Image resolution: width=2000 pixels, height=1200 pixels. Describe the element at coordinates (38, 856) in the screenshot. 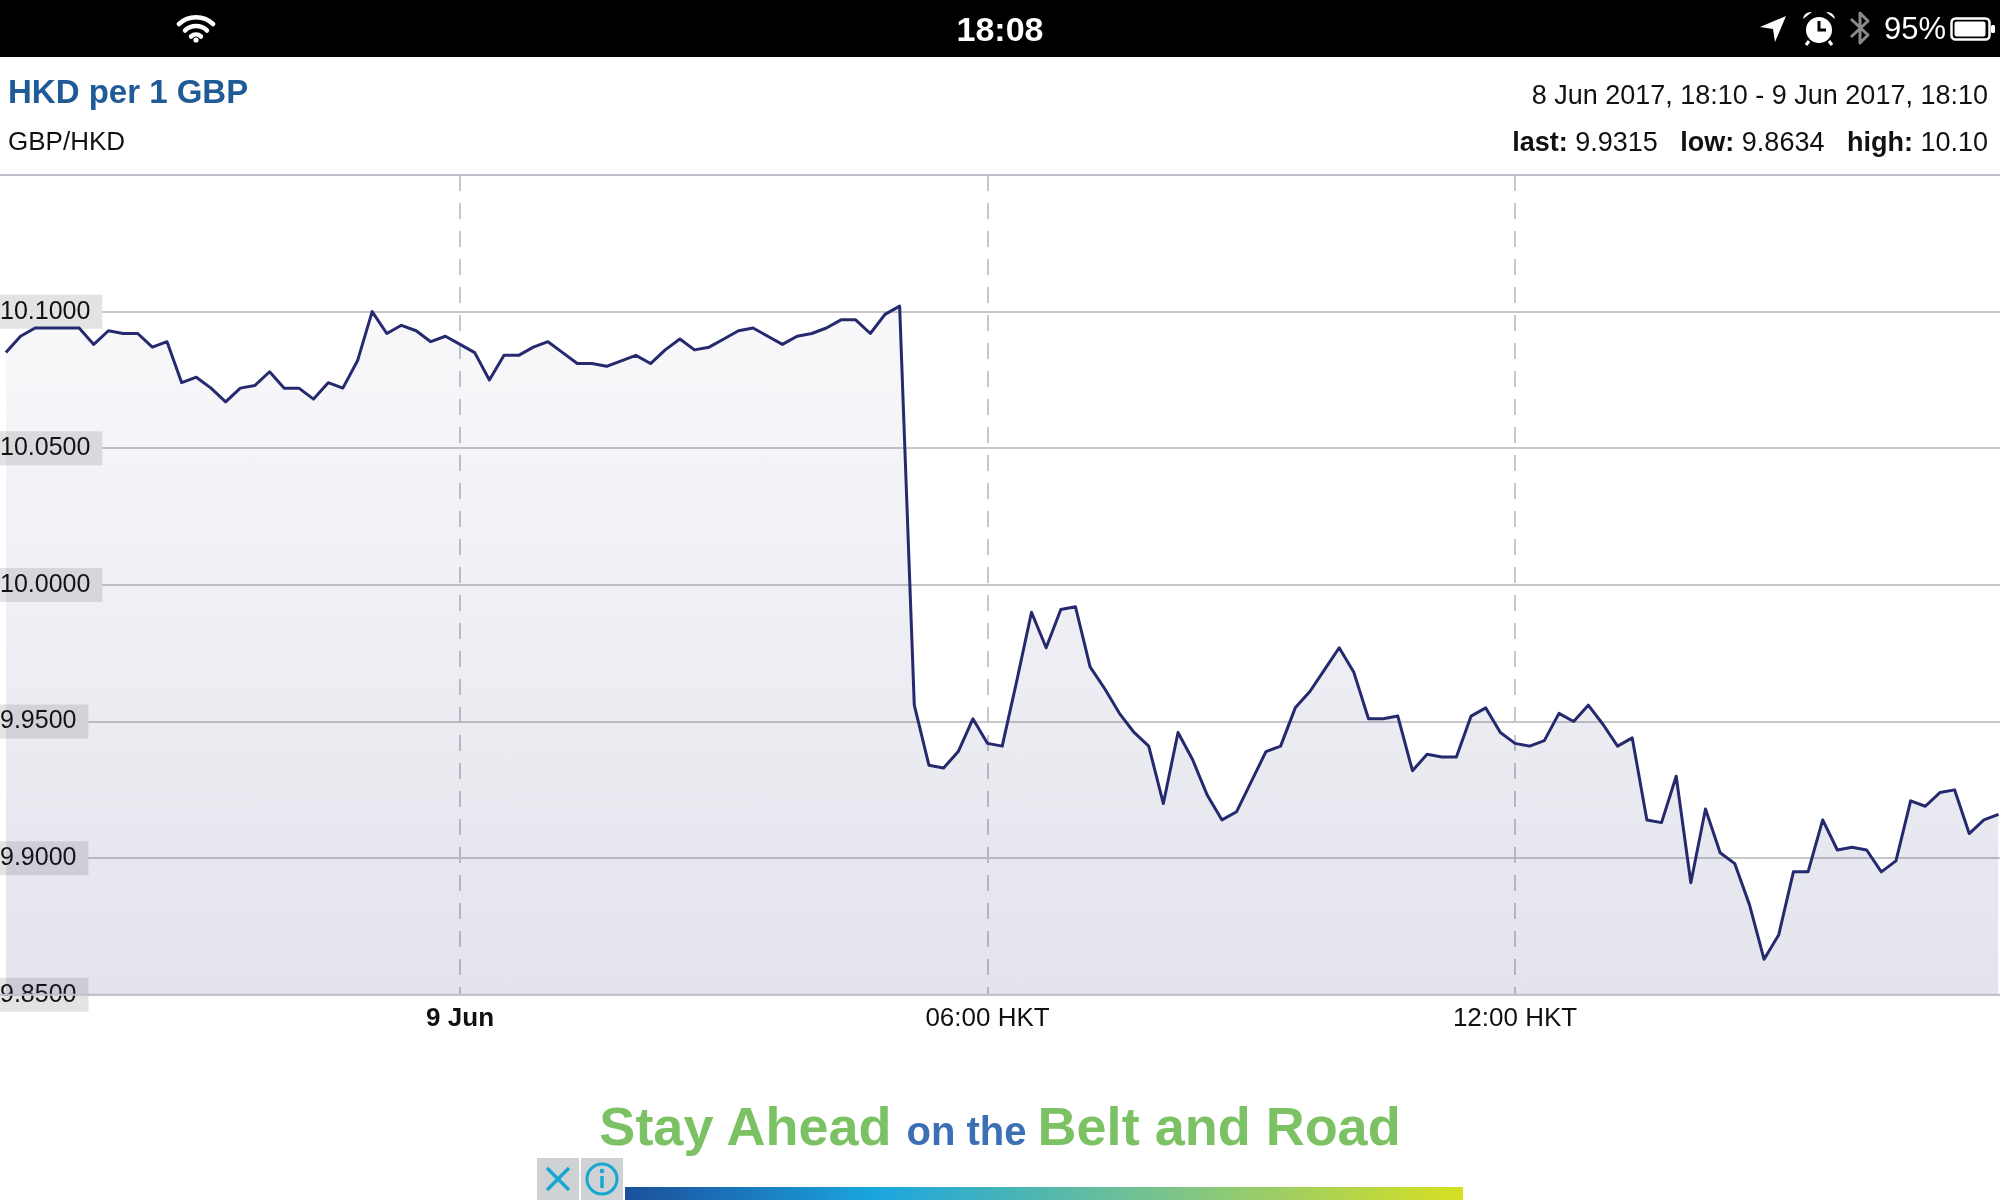

I see `y-tick-label: 9.9000` at that location.